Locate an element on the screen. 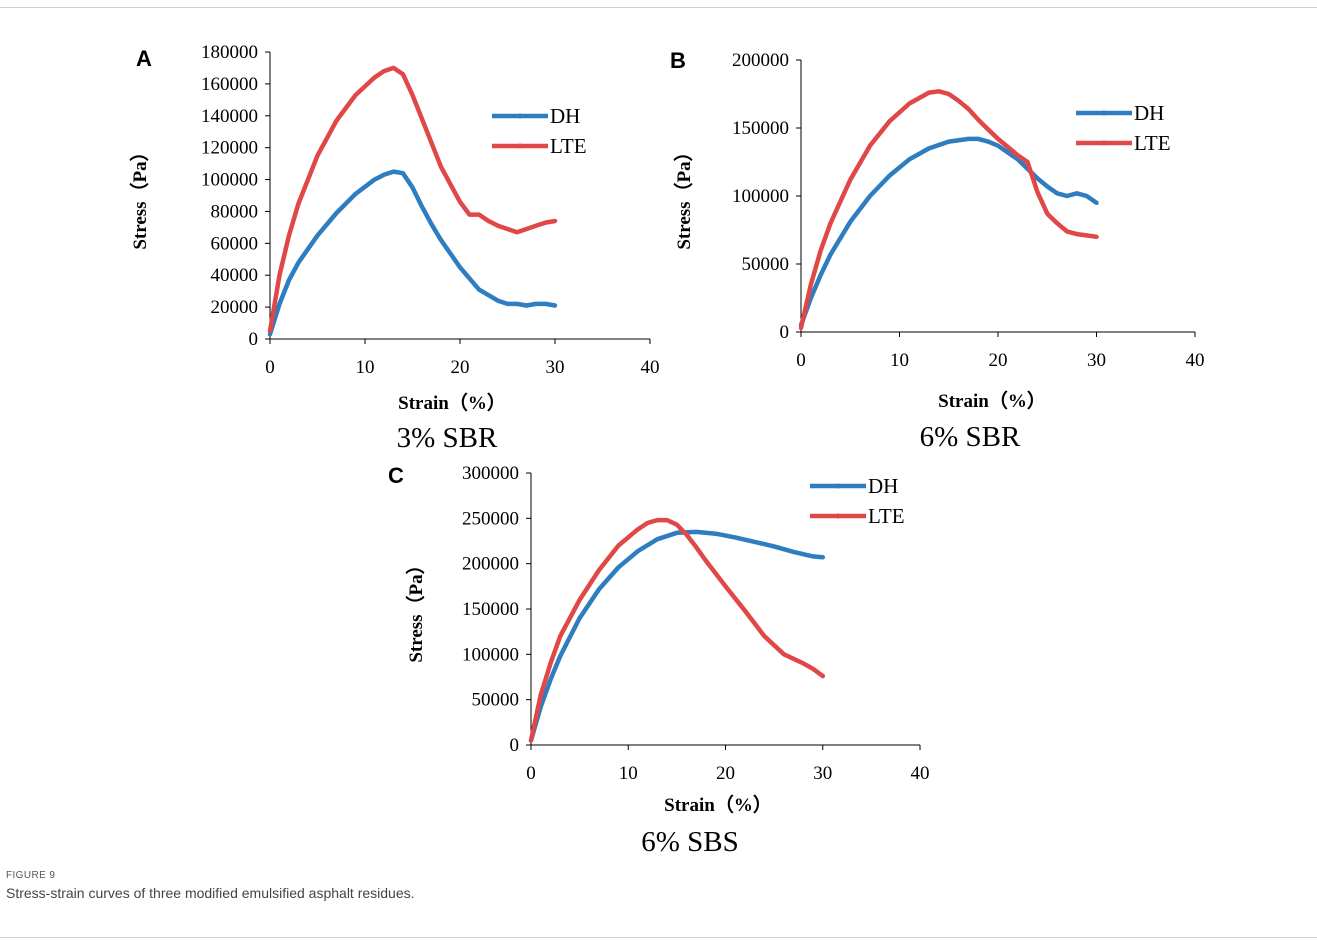 The height and width of the screenshot is (940, 1317). panel-c-legend-marker-dh is located at coordinates (838, 486).